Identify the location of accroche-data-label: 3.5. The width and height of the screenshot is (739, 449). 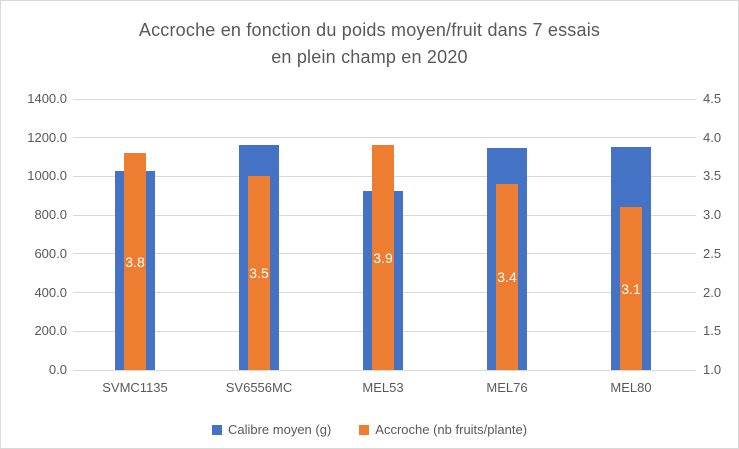
(259, 273).